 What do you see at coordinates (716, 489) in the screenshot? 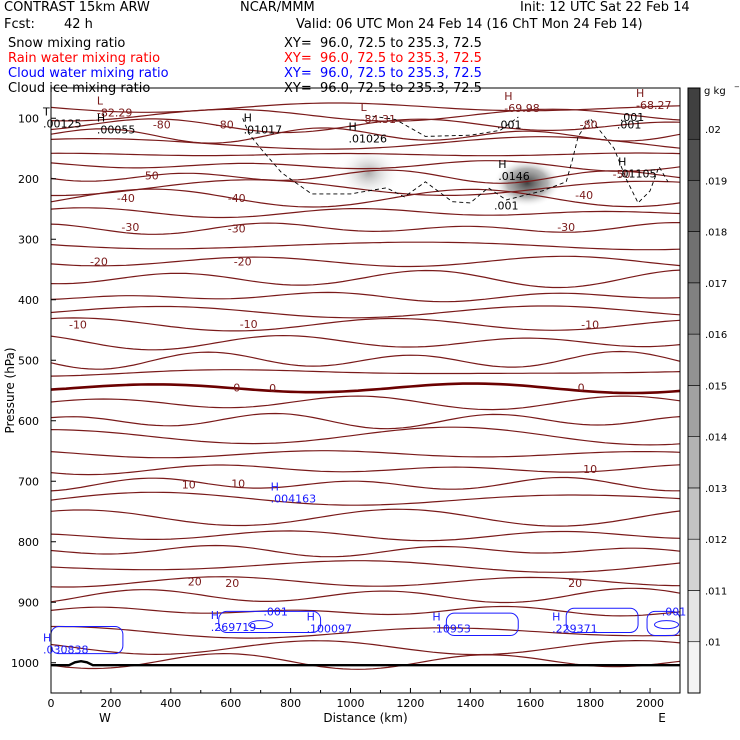
I see `colorbar-label: .013` at bounding box center [716, 489].